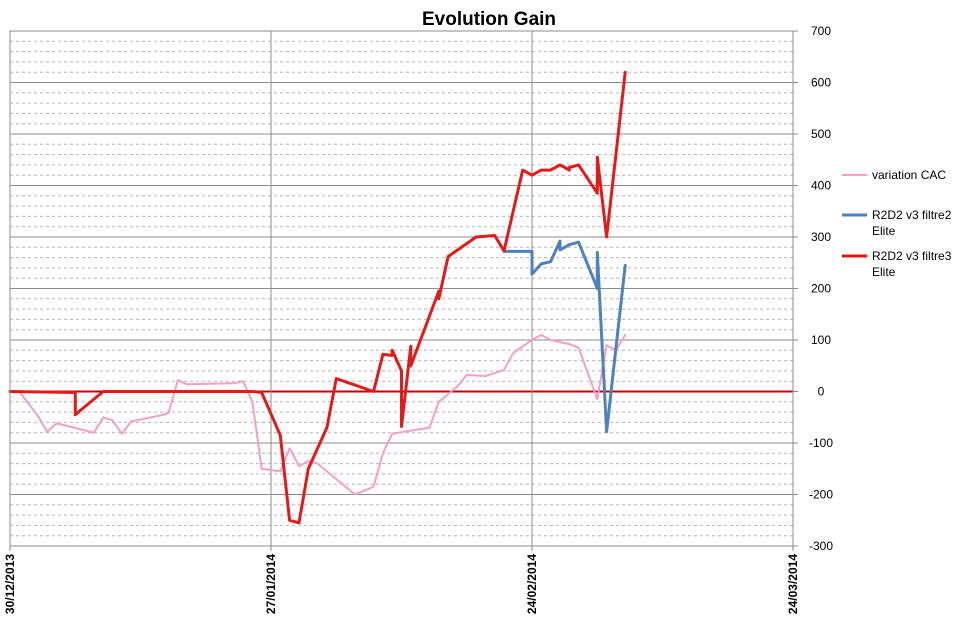 The height and width of the screenshot is (632, 967). I want to click on y-tick-label: 500, so click(821, 134).